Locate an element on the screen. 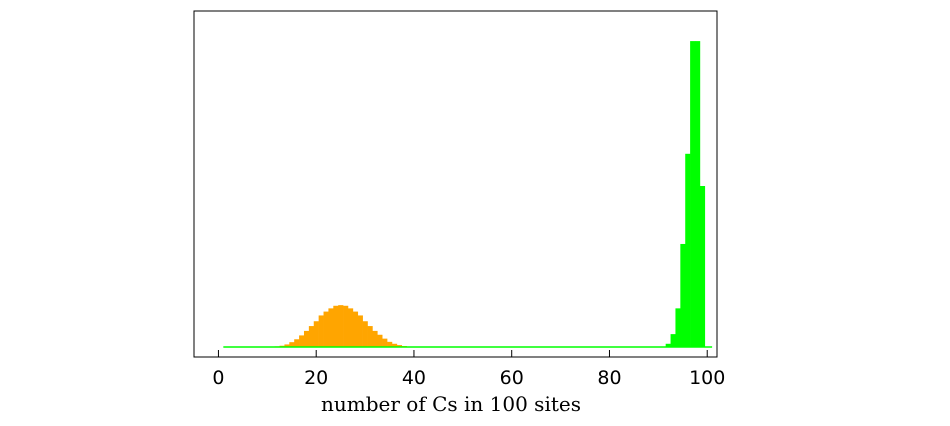 Image resolution: width=950 pixels, height=426 pixels. bar-series1-x36 is located at coordinates (394, 345).